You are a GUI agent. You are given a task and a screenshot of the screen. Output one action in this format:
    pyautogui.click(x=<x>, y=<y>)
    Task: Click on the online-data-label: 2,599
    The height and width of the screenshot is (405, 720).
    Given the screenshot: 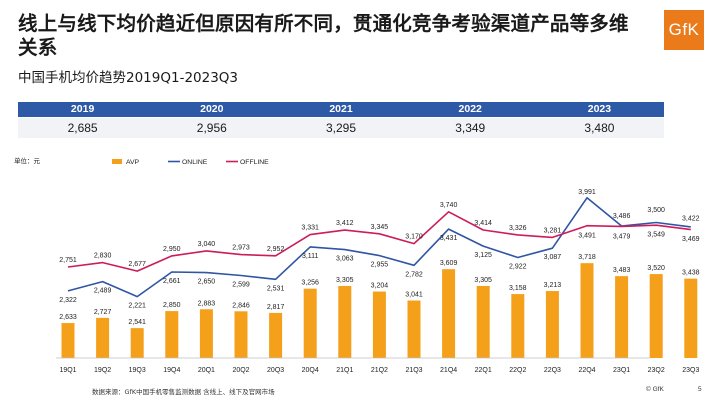 What is the action you would take?
    pyautogui.click(x=241, y=284)
    